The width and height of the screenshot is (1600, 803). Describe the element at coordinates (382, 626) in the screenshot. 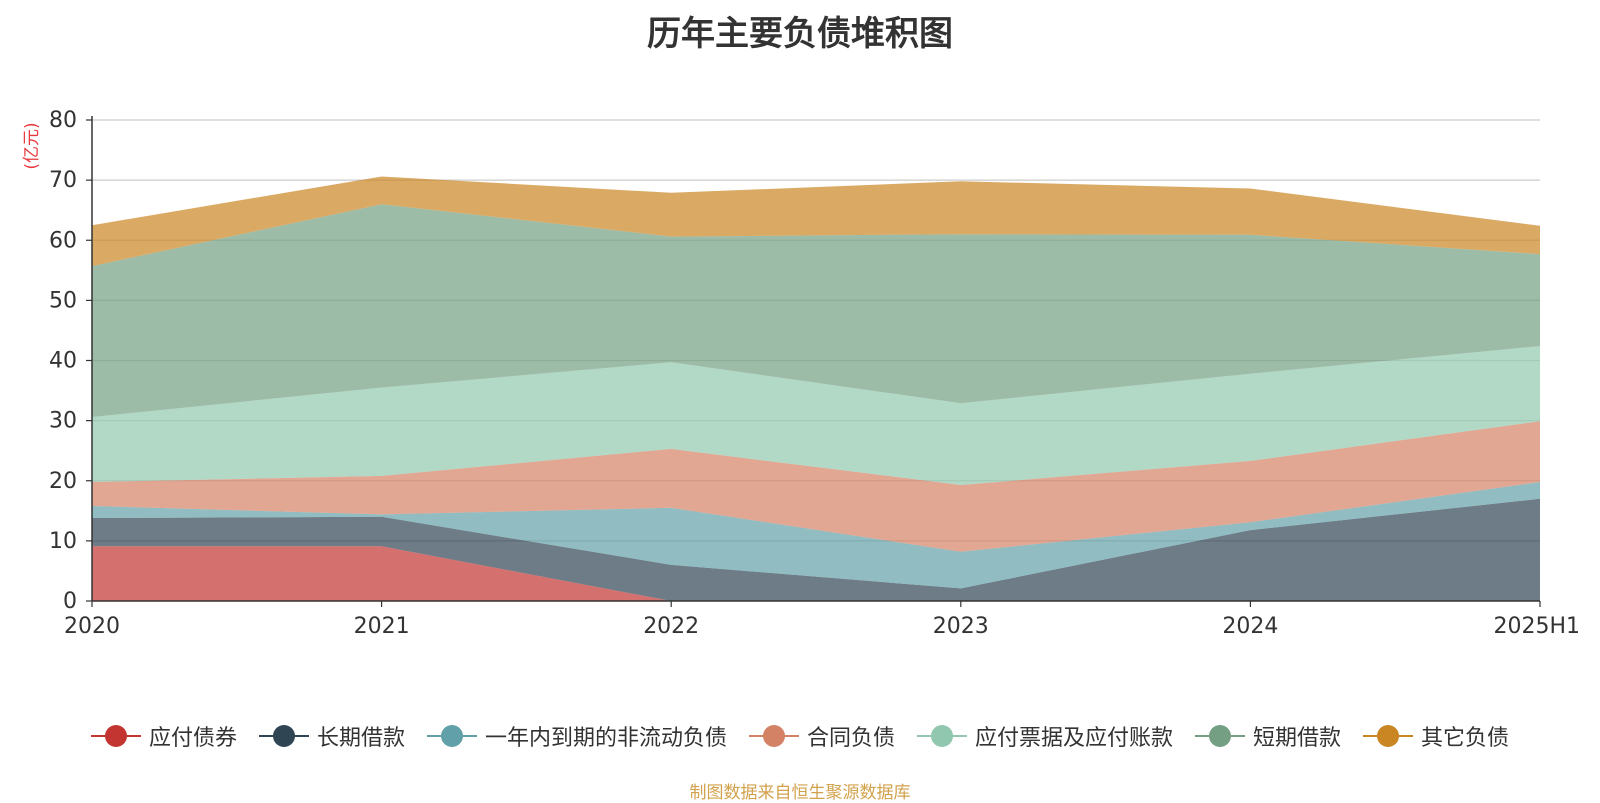

I see `x-tick-label: 2021` at that location.